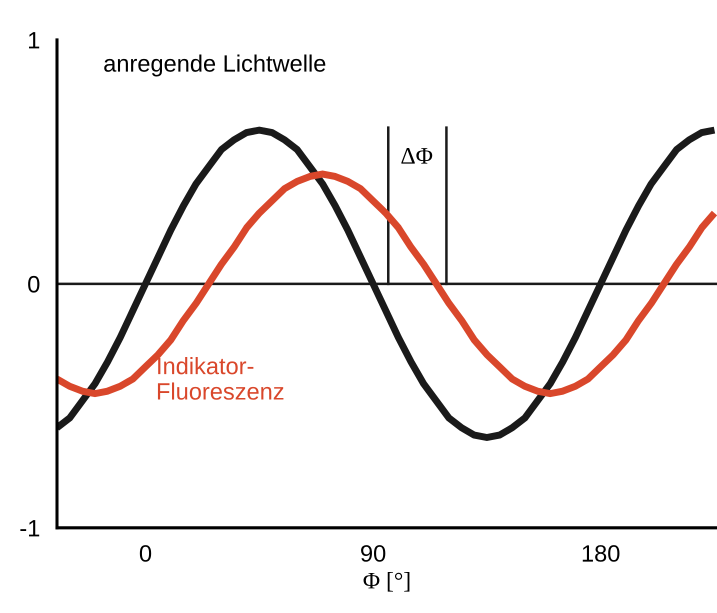 This screenshot has height=613, width=717. I want to click on x-tick-label: 180, so click(601, 553).